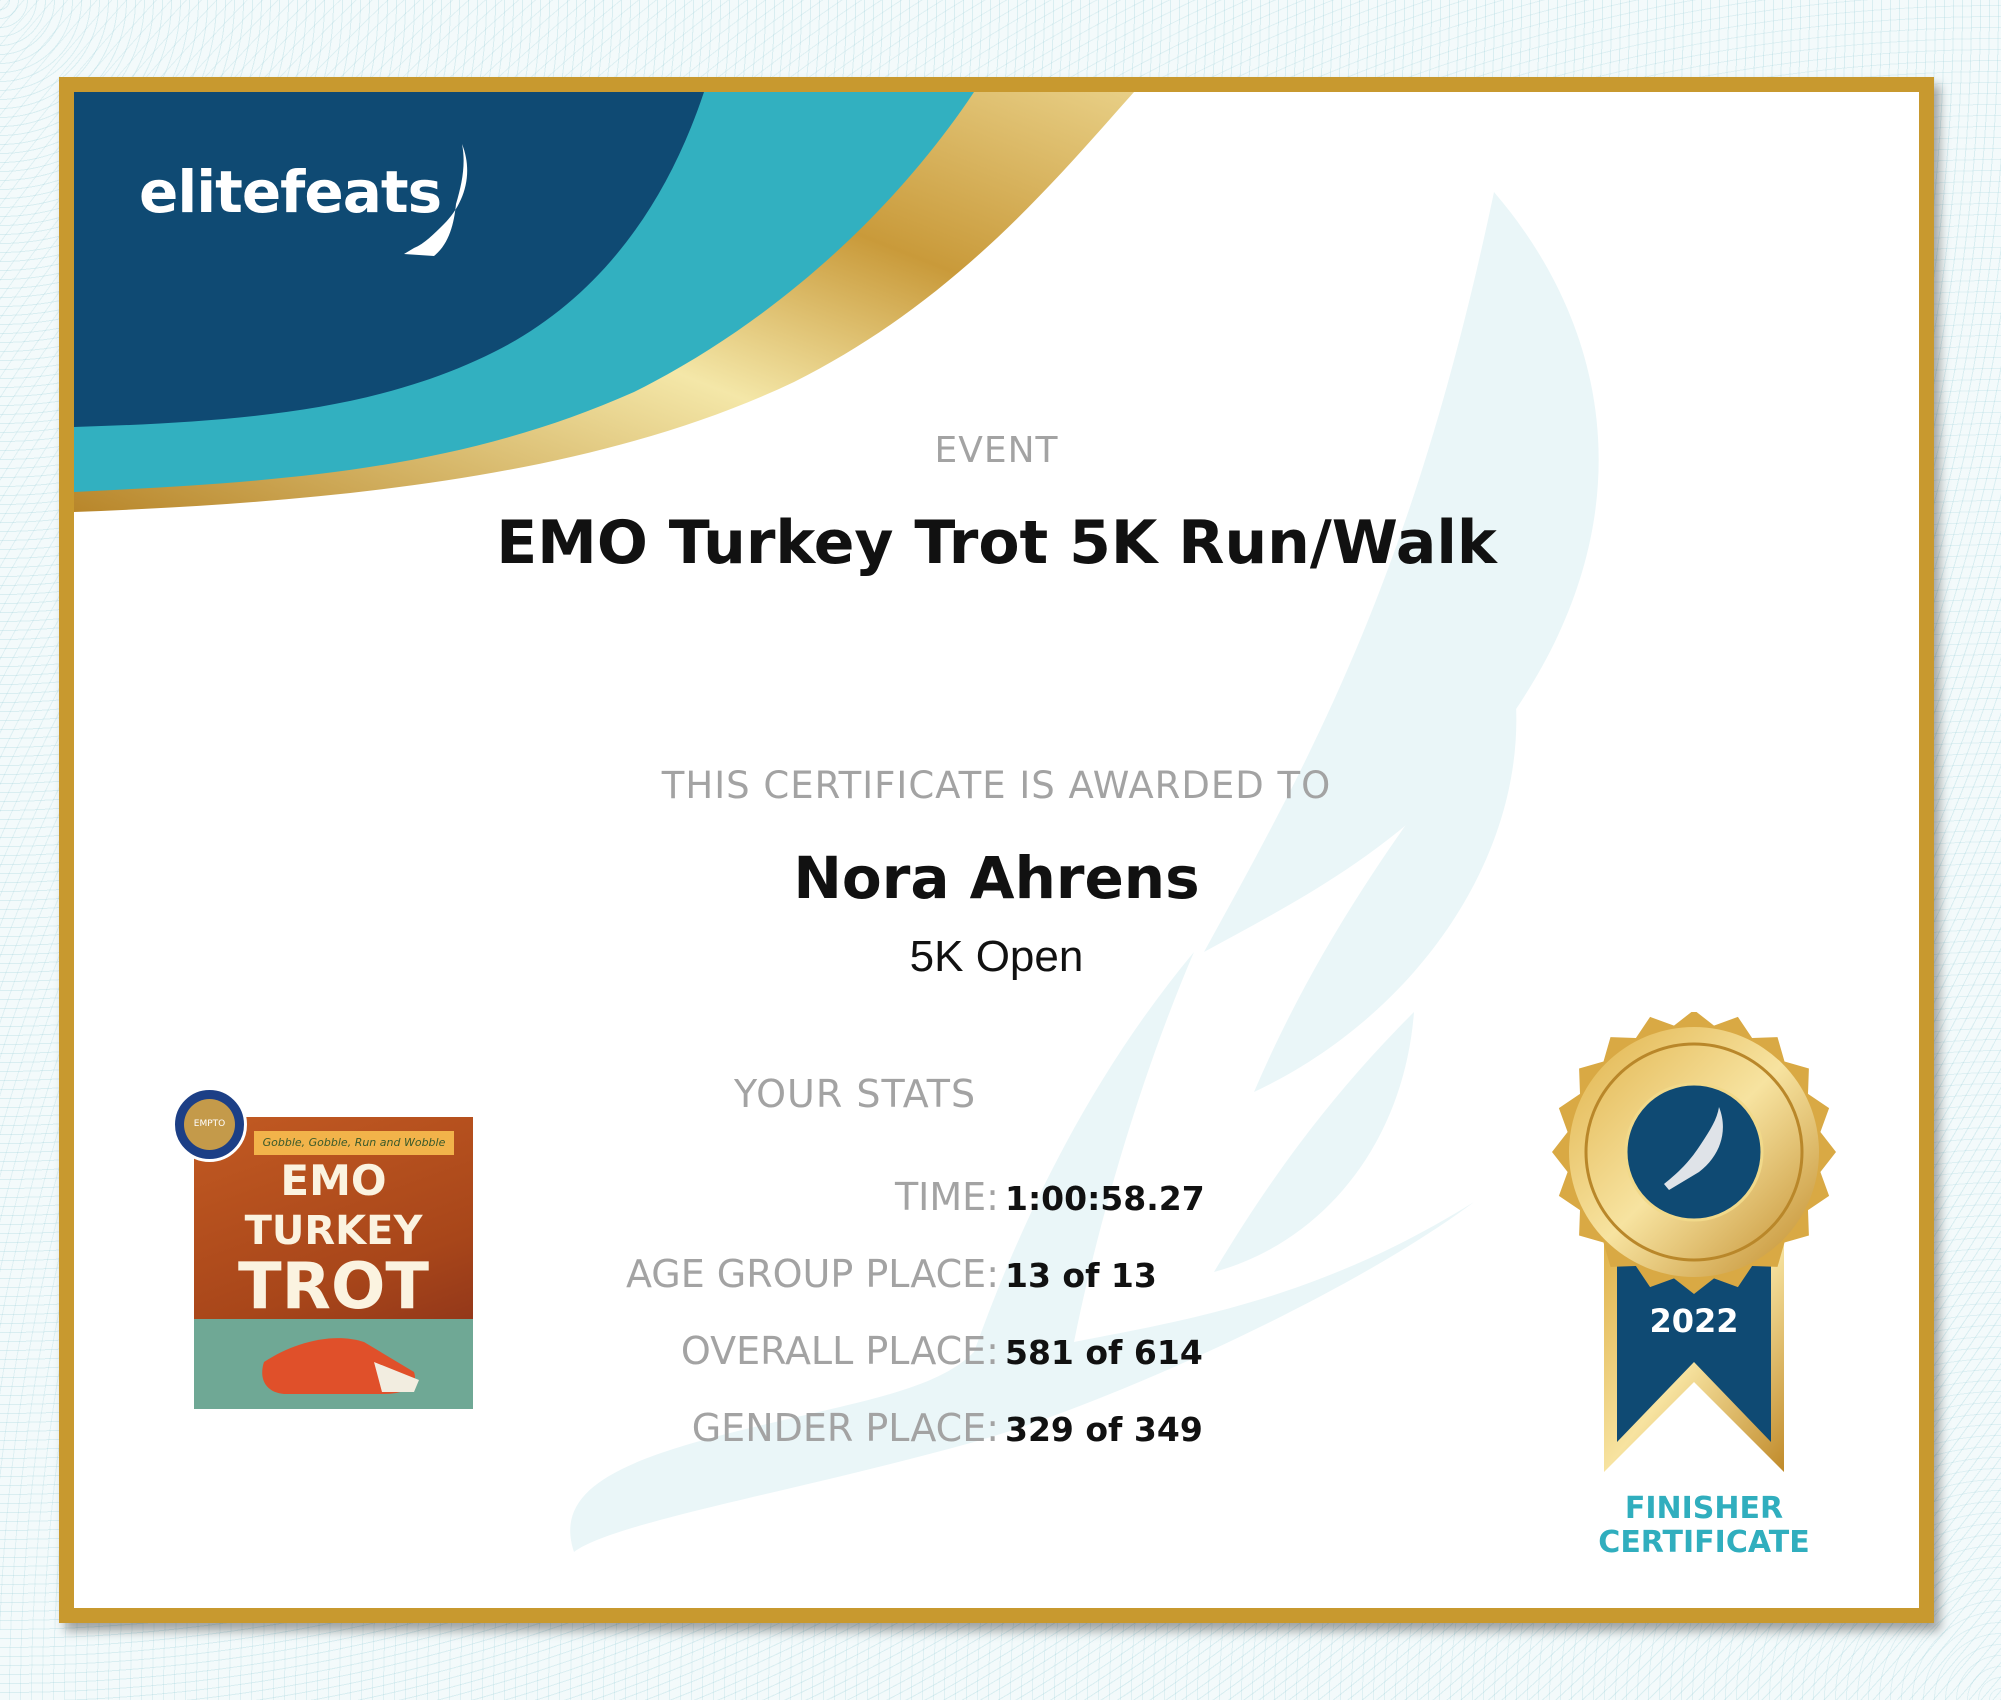  Describe the element at coordinates (839, 1351) in the screenshot. I see `stat-label: OVERALL PLACE:` at that location.